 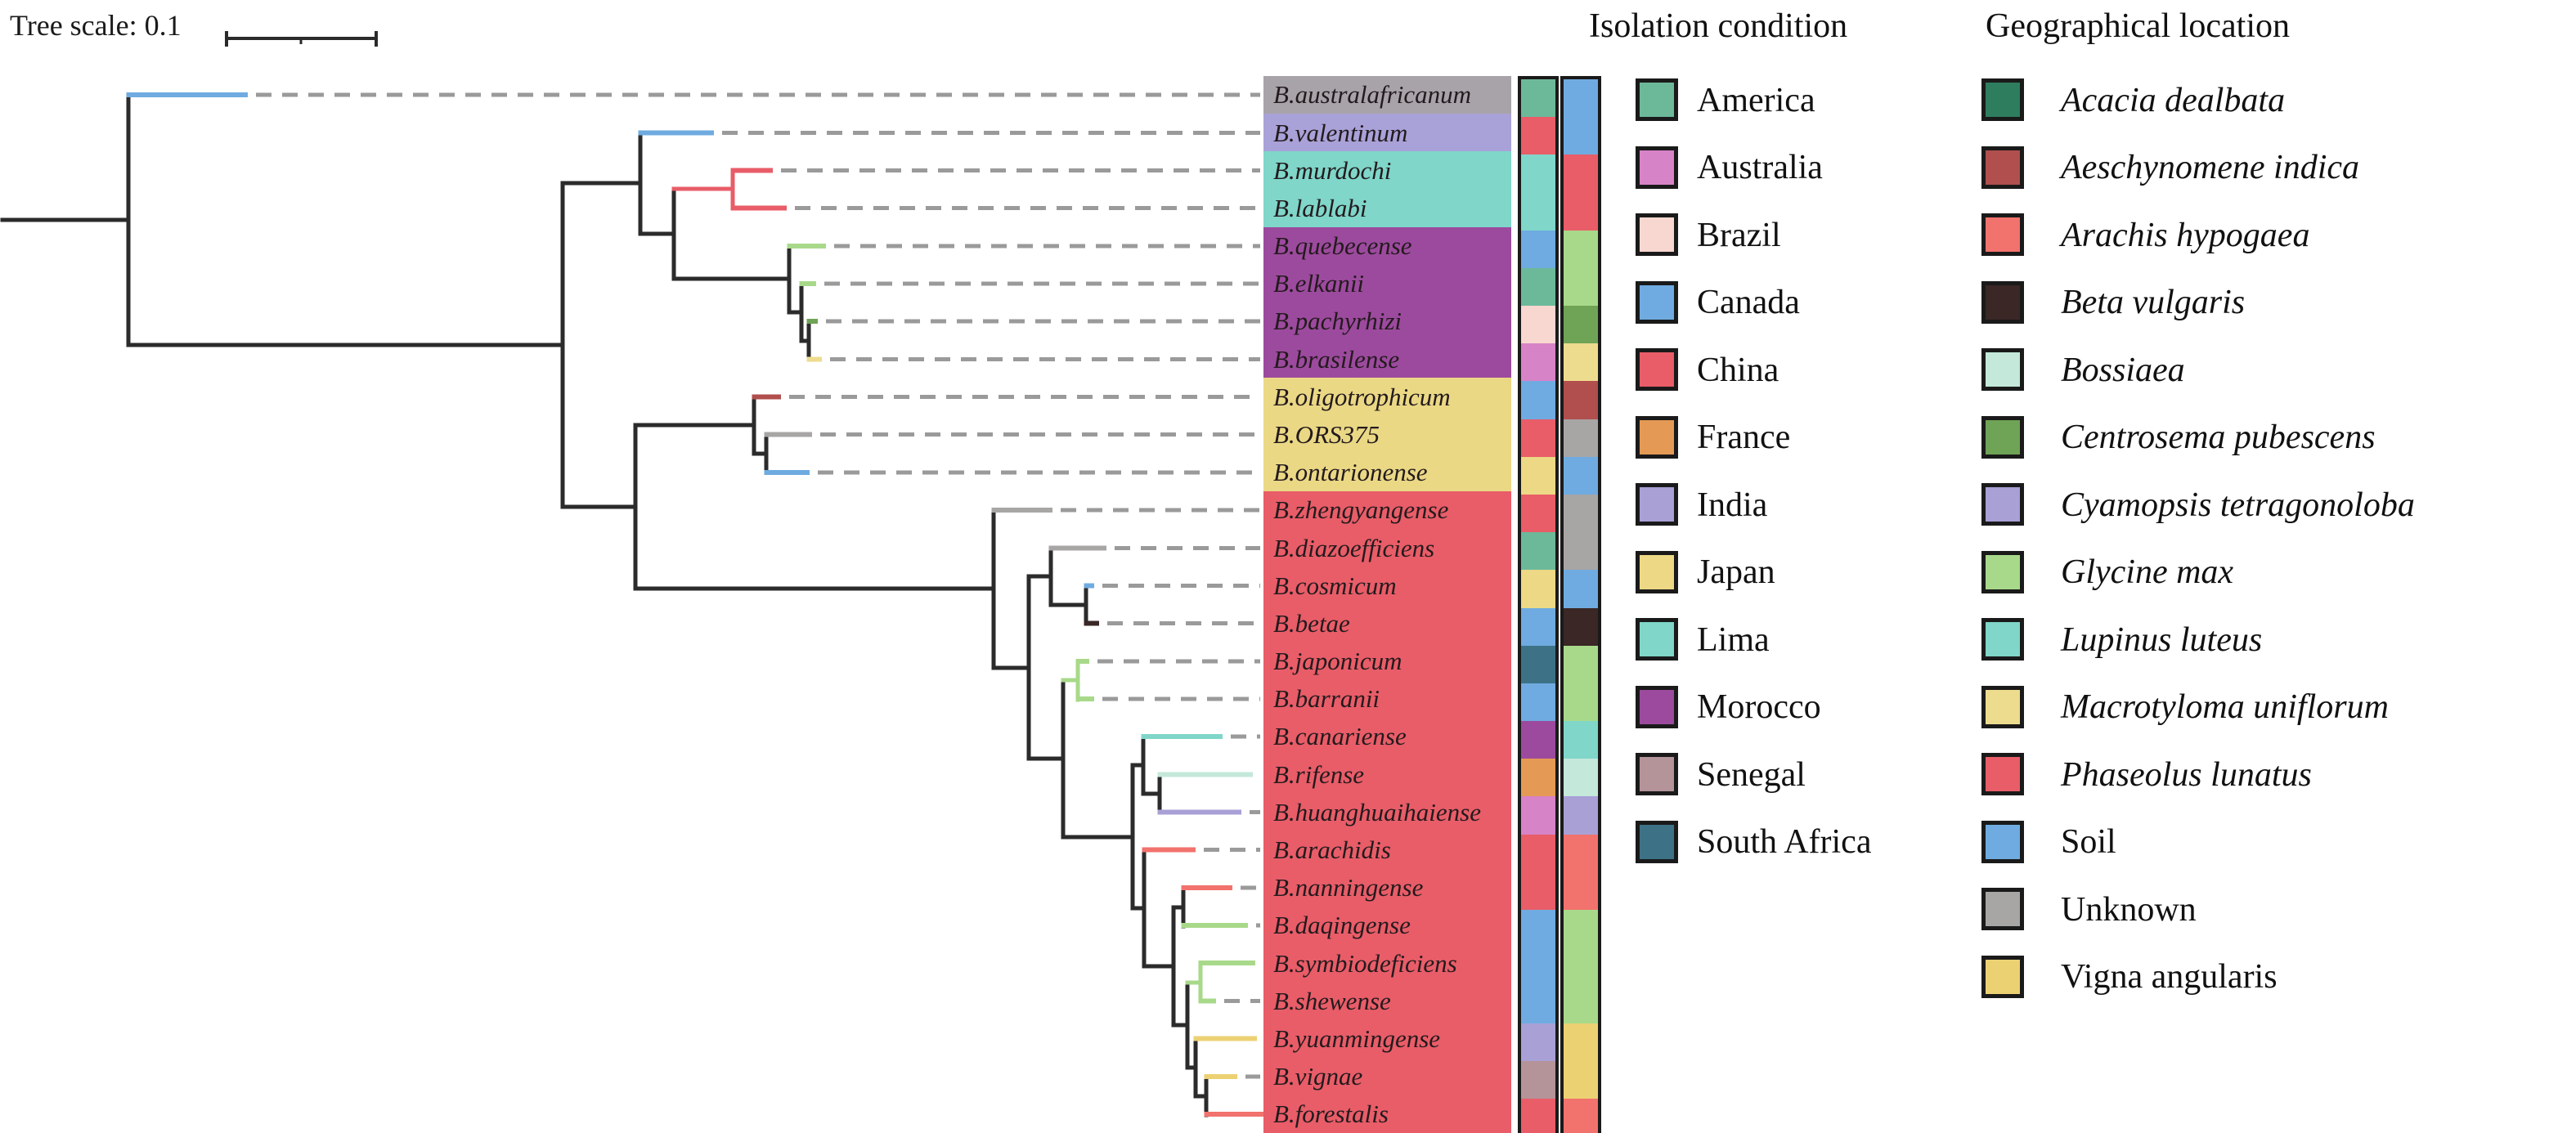 What do you see at coordinates (2187, 774) in the screenshot?
I see `legend-label: Phaseolus lunatus` at bounding box center [2187, 774].